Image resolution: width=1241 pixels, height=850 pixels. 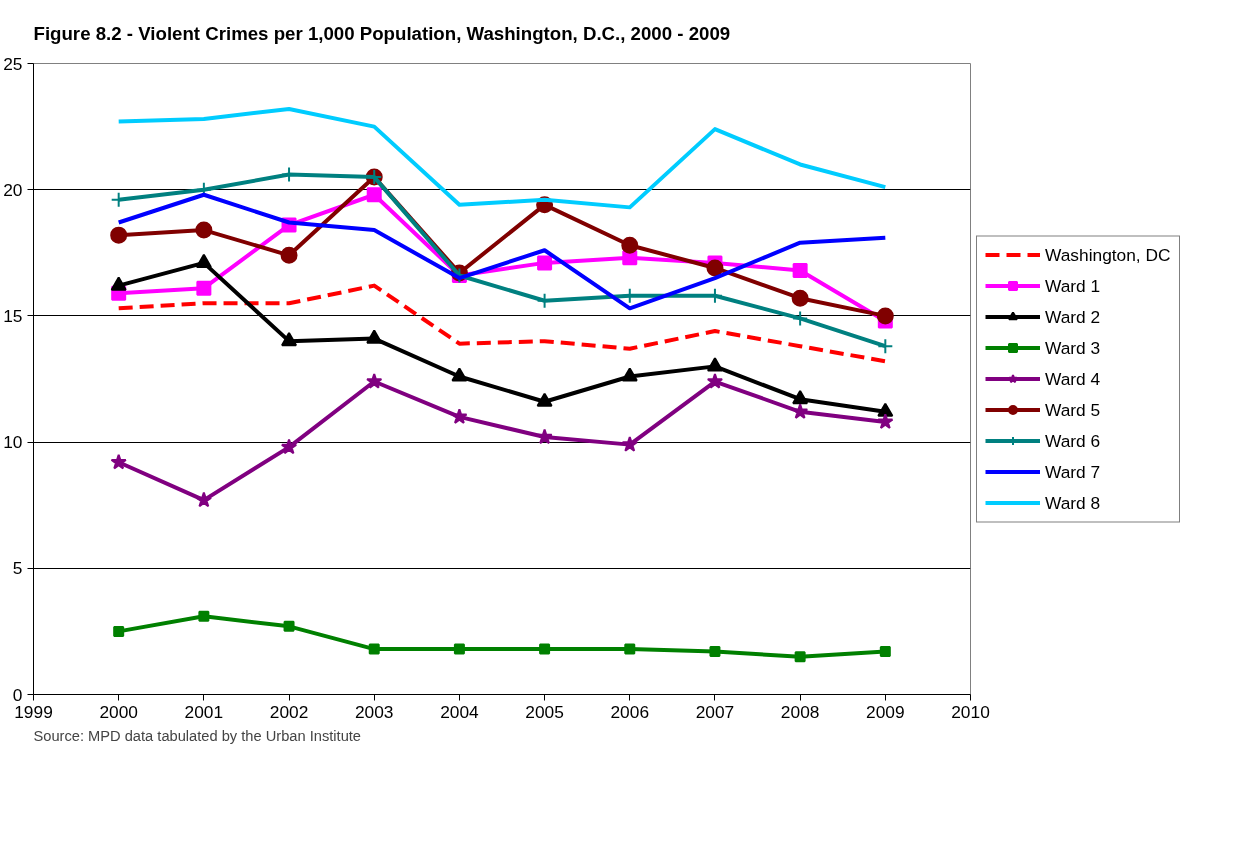 I want to click on legend-label: Ward 3, so click(x=1073, y=347).